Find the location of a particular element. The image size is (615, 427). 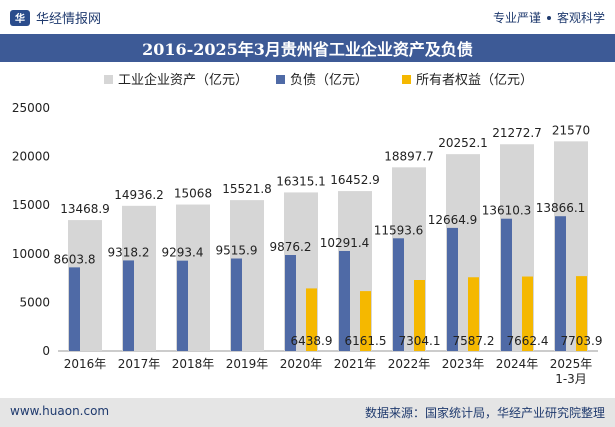

brand-name: 华经情报网 is located at coordinates (69, 19).